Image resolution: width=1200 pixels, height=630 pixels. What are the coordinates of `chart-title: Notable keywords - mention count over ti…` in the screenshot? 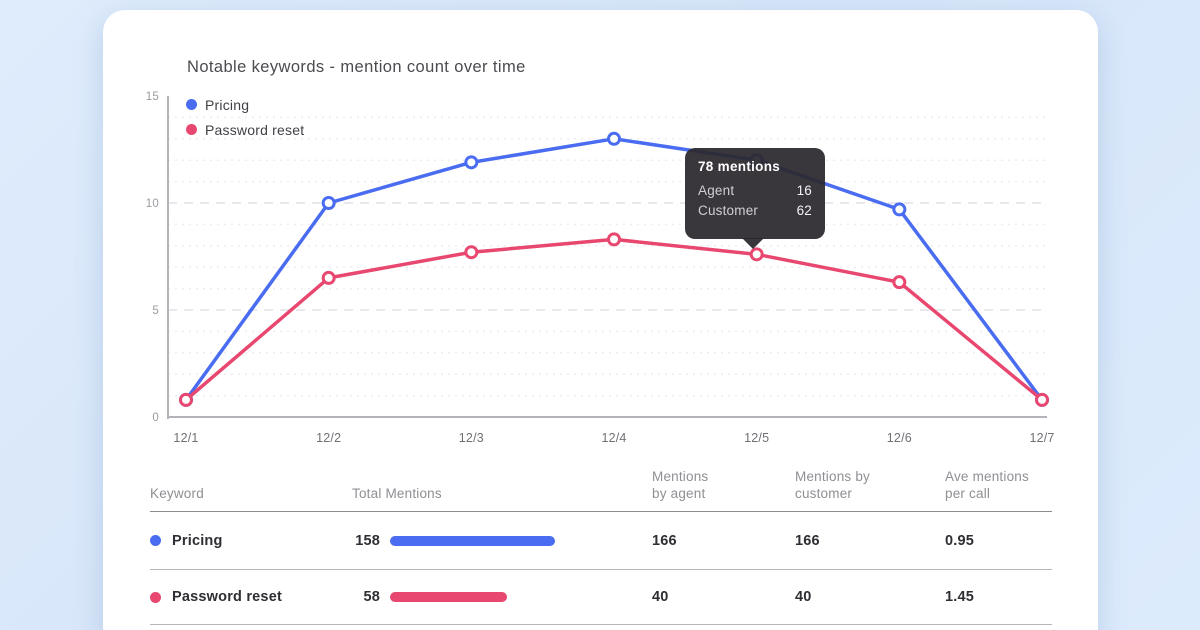 It's located at (356, 67).